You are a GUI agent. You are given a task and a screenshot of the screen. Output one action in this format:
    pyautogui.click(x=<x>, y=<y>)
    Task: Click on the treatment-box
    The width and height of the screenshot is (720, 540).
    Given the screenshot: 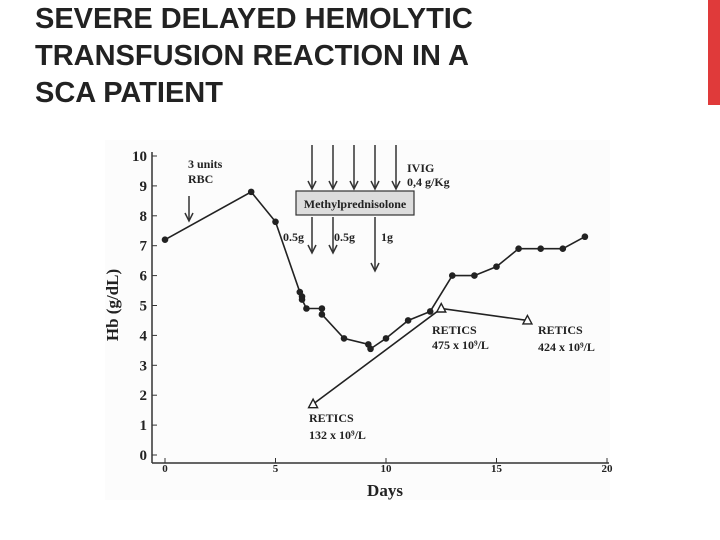 What is the action you would take?
    pyautogui.click(x=355, y=203)
    